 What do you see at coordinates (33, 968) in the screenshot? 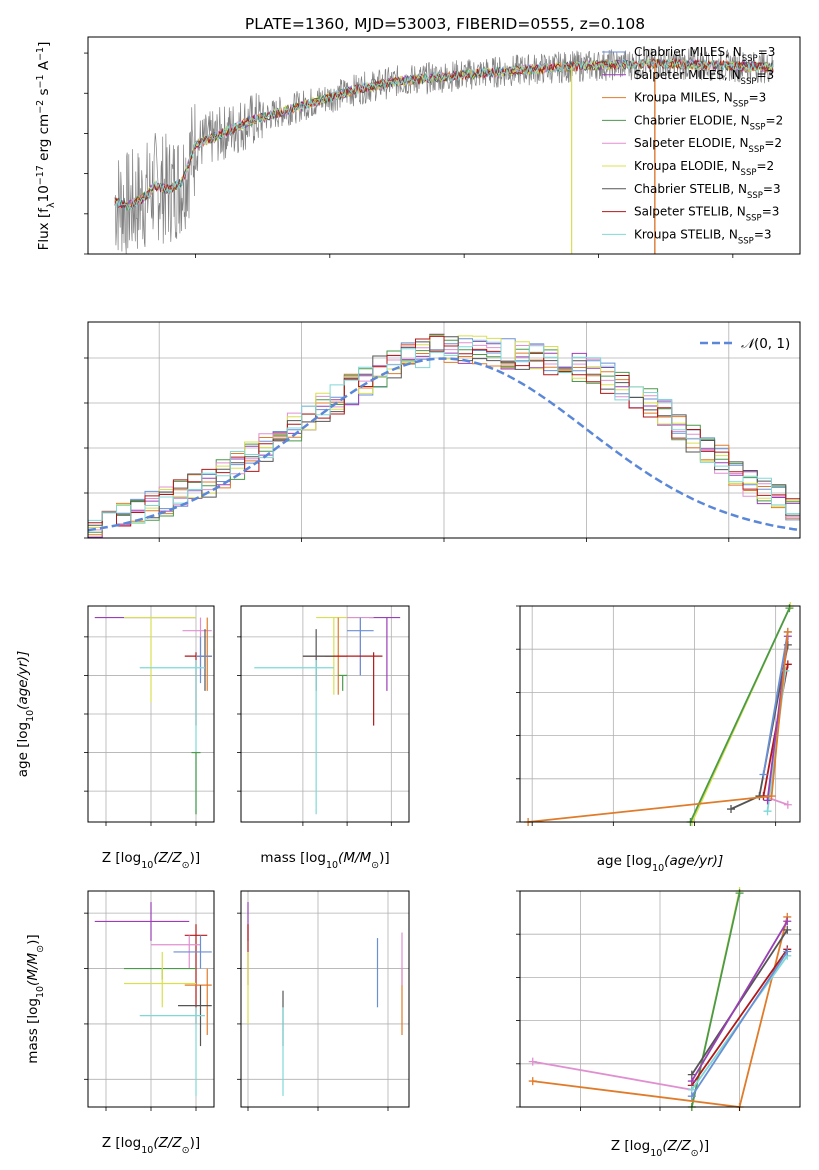
I see `y-axis-label-part: (M/M` at bounding box center [33, 968].